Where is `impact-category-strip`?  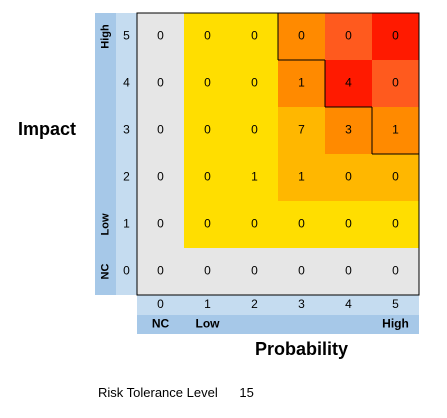
impact-category-strip is located at coordinates (105, 154).